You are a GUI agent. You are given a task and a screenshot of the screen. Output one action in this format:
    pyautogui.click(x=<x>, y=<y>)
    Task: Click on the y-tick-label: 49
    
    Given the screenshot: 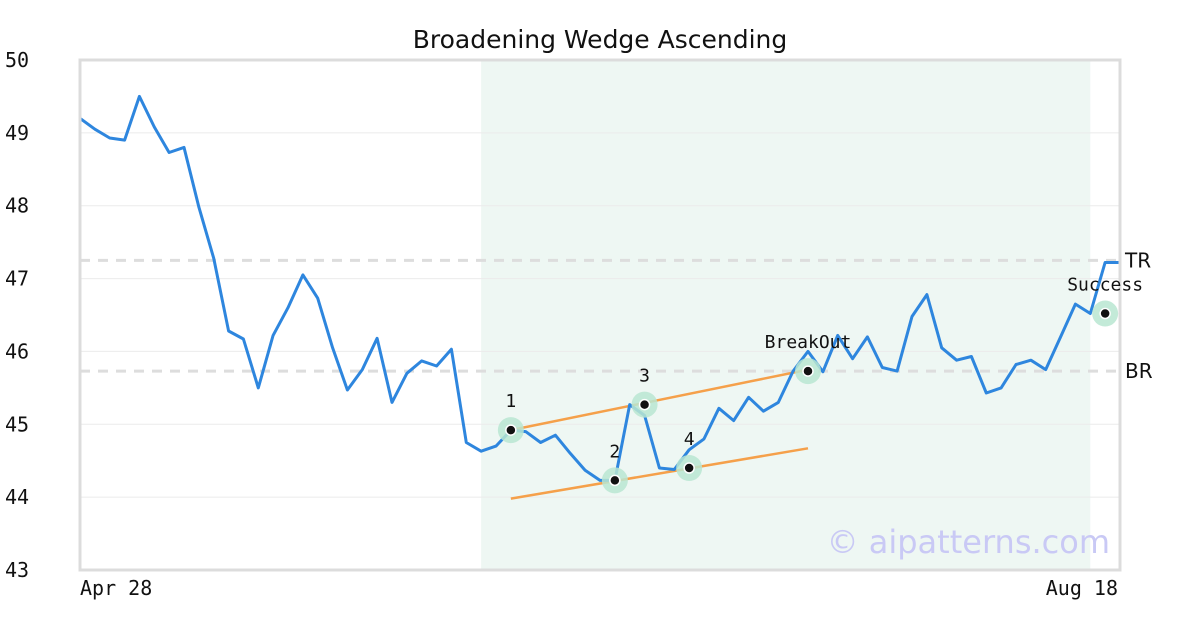 What is the action you would take?
    pyautogui.click(x=17, y=133)
    